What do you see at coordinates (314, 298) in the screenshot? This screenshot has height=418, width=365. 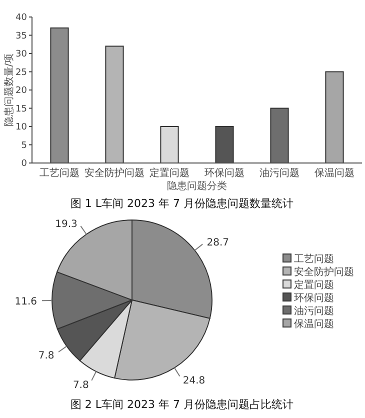 I see `legend-label: 环保问题` at bounding box center [314, 298].